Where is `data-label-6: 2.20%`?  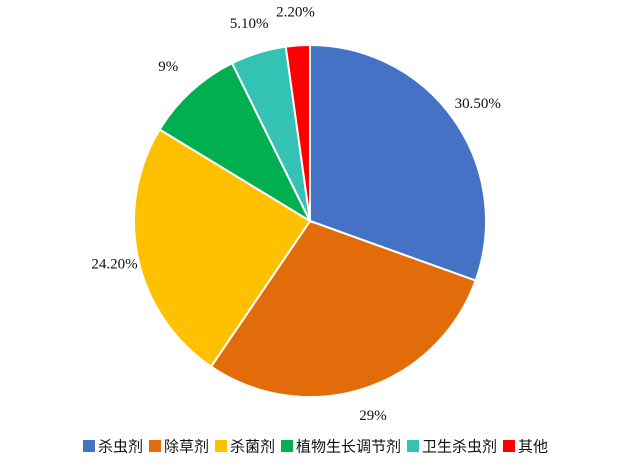
data-label-6: 2.20% is located at coordinates (295, 13).